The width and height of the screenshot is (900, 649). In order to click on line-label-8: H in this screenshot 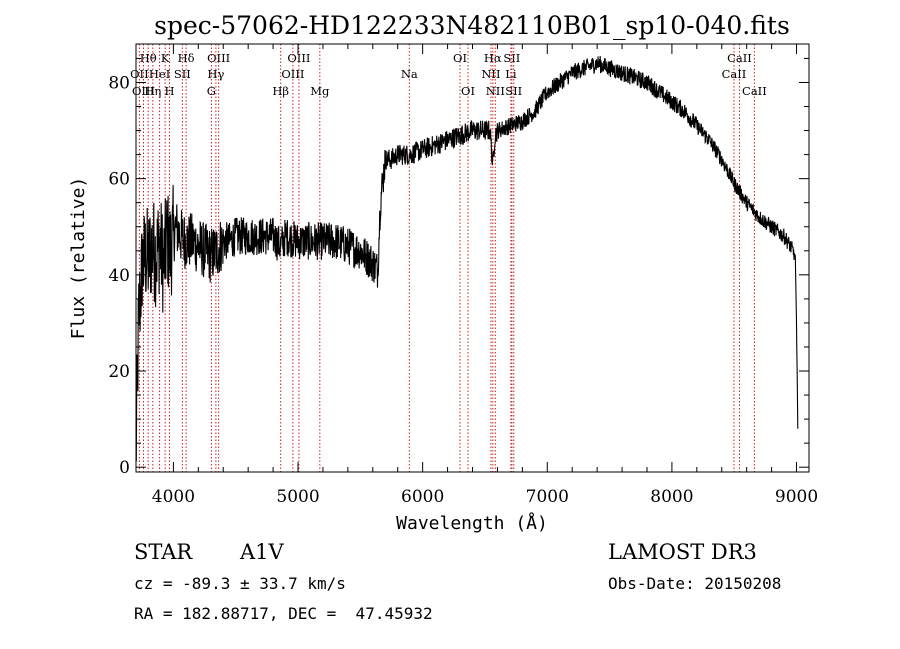, I will do `click(170, 91)`.